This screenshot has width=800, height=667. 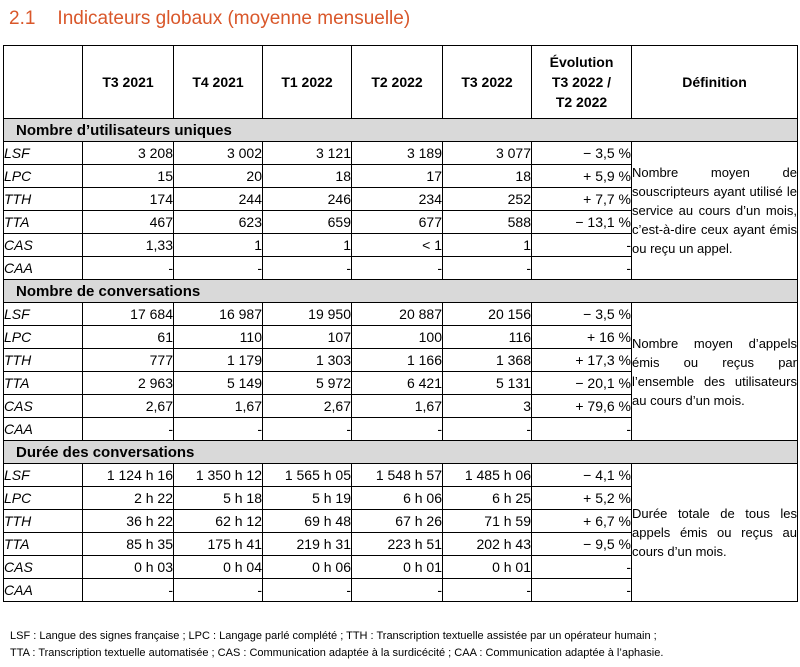 I want to click on evolution-cell: − 4,1 %, so click(x=581, y=475).